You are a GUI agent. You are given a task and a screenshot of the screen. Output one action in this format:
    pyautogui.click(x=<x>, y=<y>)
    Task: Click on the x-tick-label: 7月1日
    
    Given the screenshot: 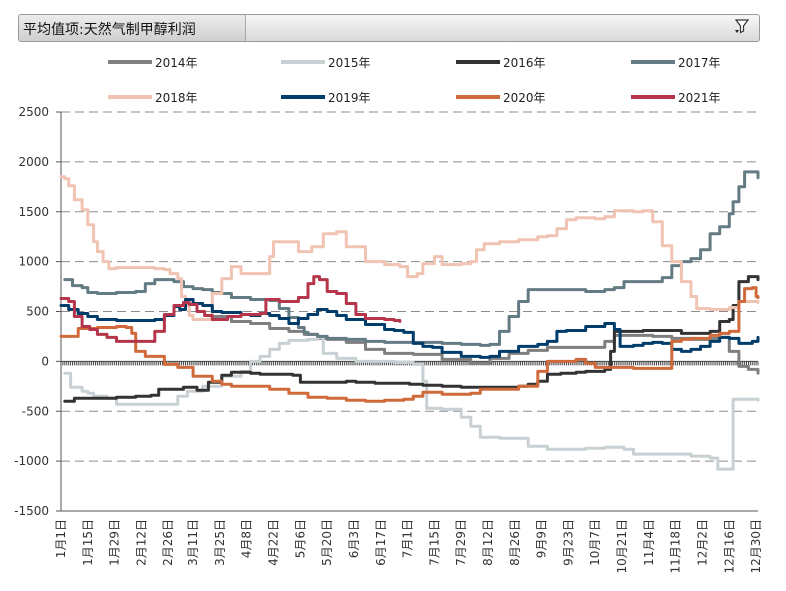 What is the action you would take?
    pyautogui.click(x=408, y=538)
    